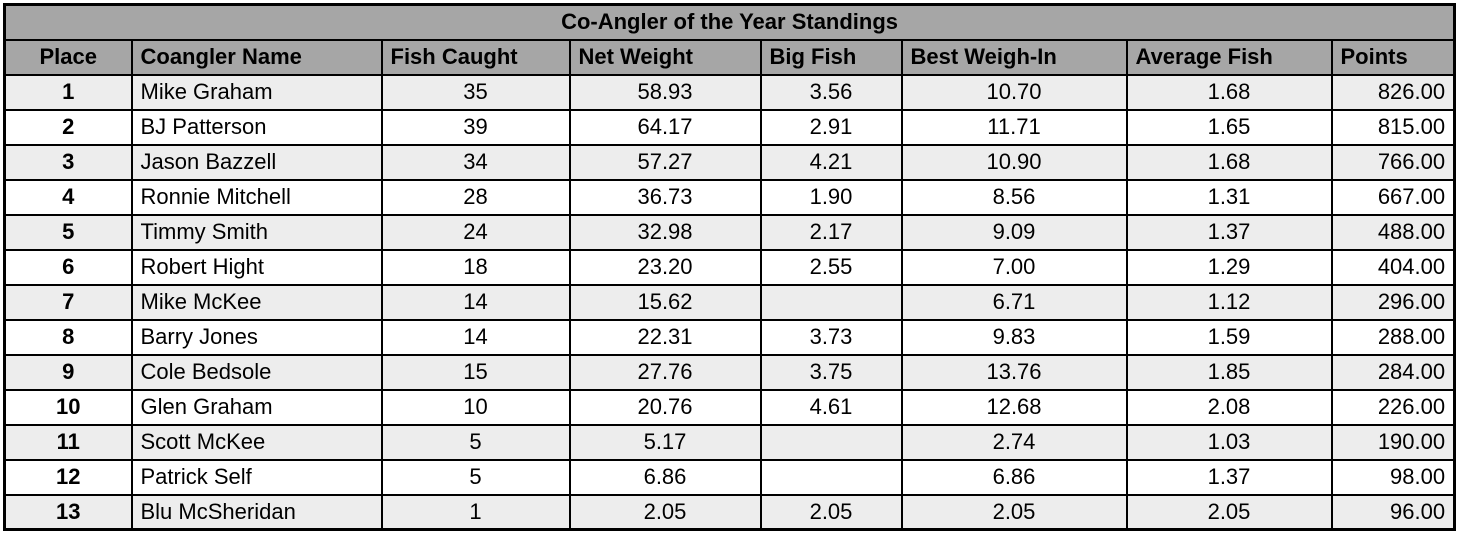 The width and height of the screenshot is (1462, 535). Describe the element at coordinates (1393, 197) in the screenshot. I see `cell-points: 667.00` at that location.